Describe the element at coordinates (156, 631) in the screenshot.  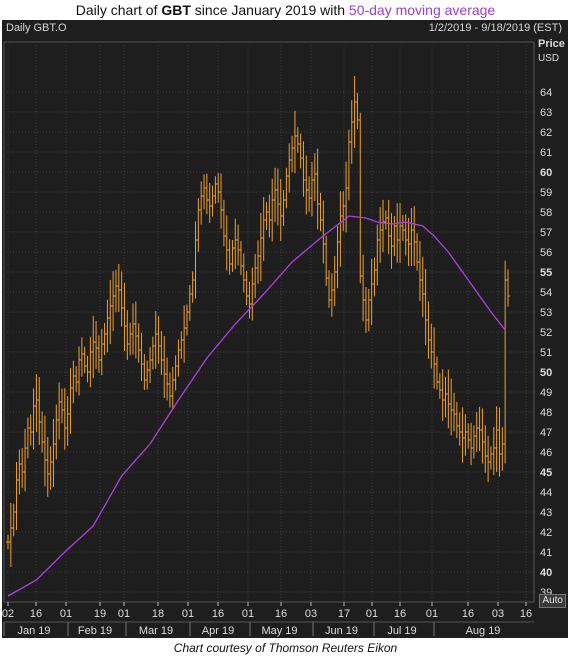
I see `x-month-label: Mar 19` at that location.